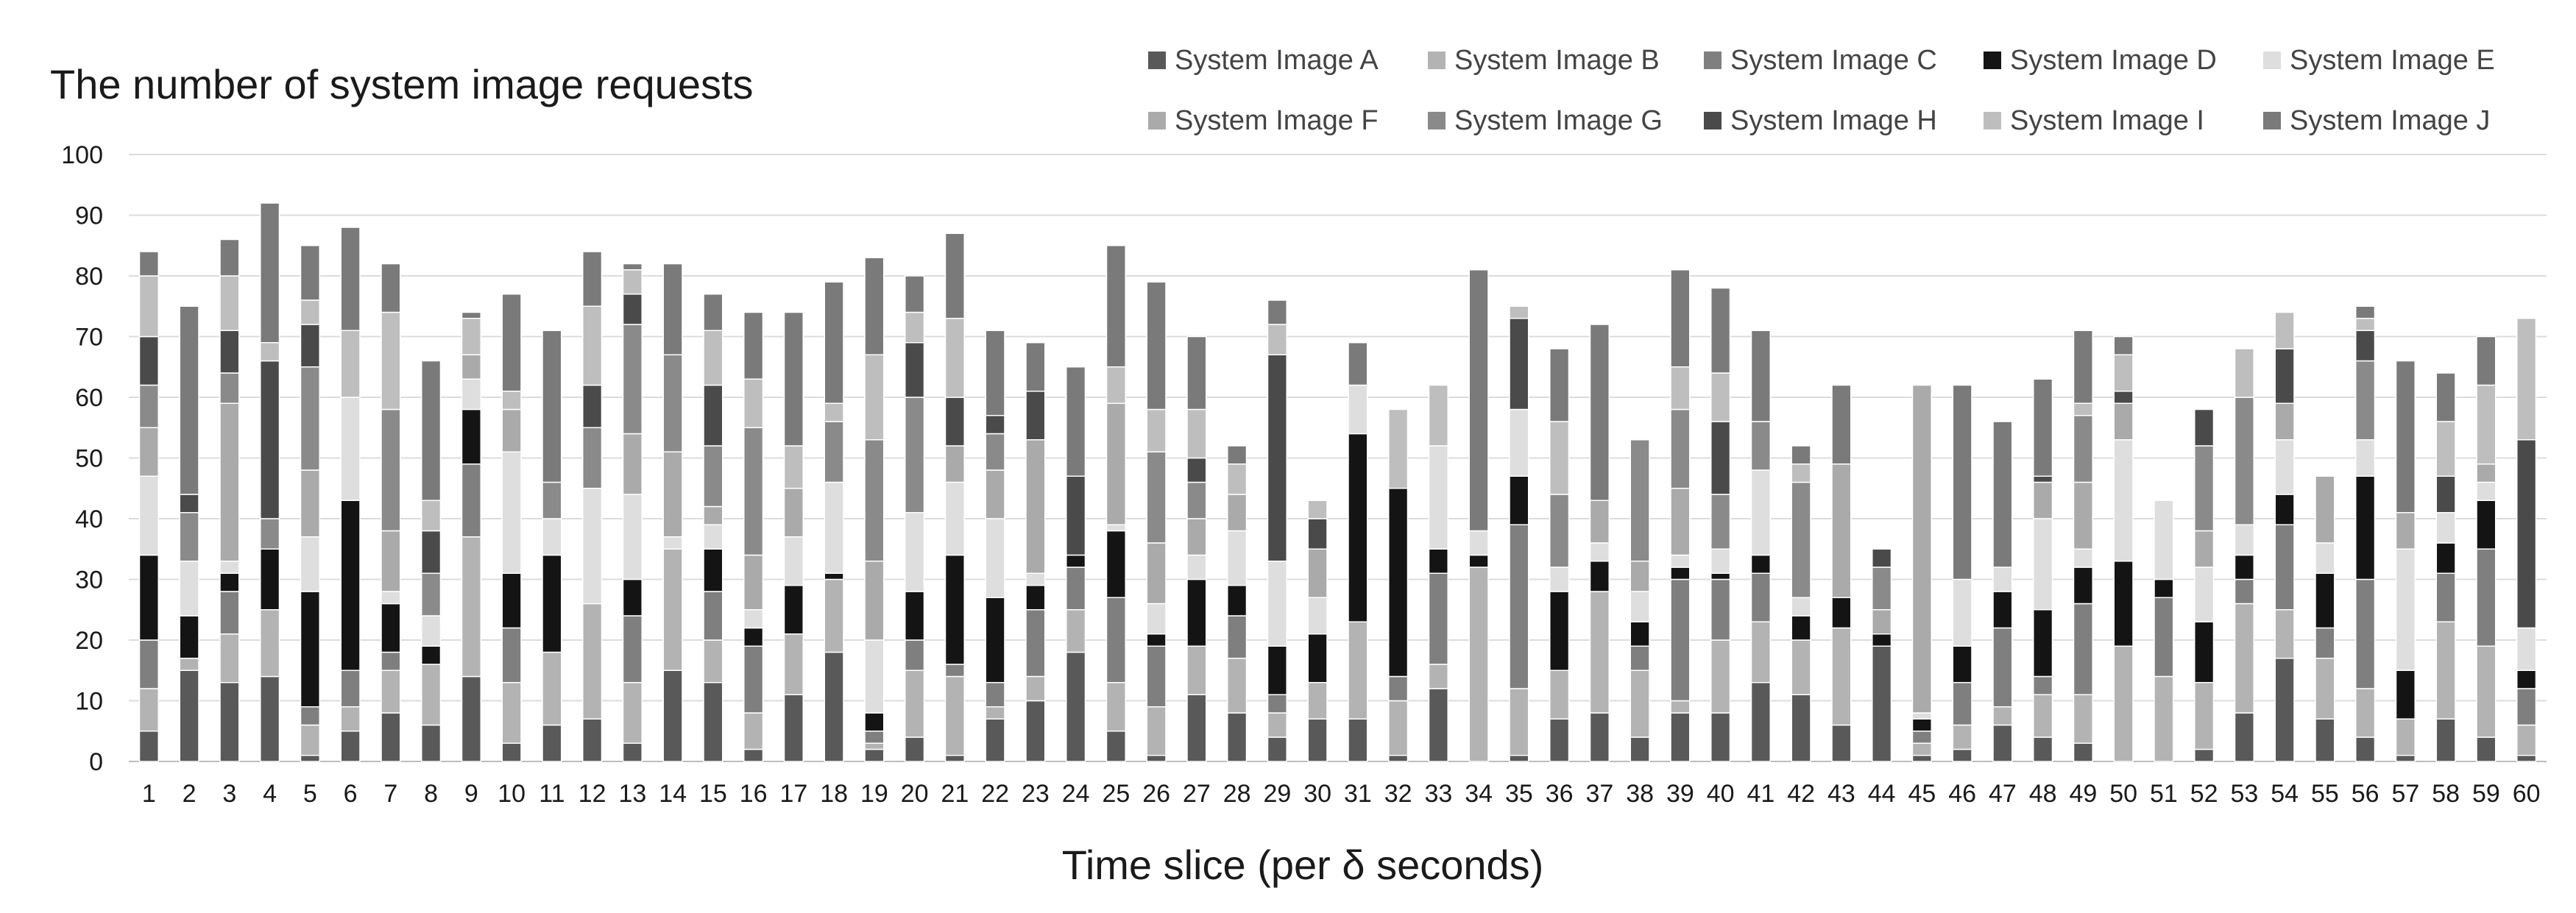 The width and height of the screenshot is (2576, 913). Describe the element at coordinates (89, 338) in the screenshot. I see `y-tick-label: 70` at that location.